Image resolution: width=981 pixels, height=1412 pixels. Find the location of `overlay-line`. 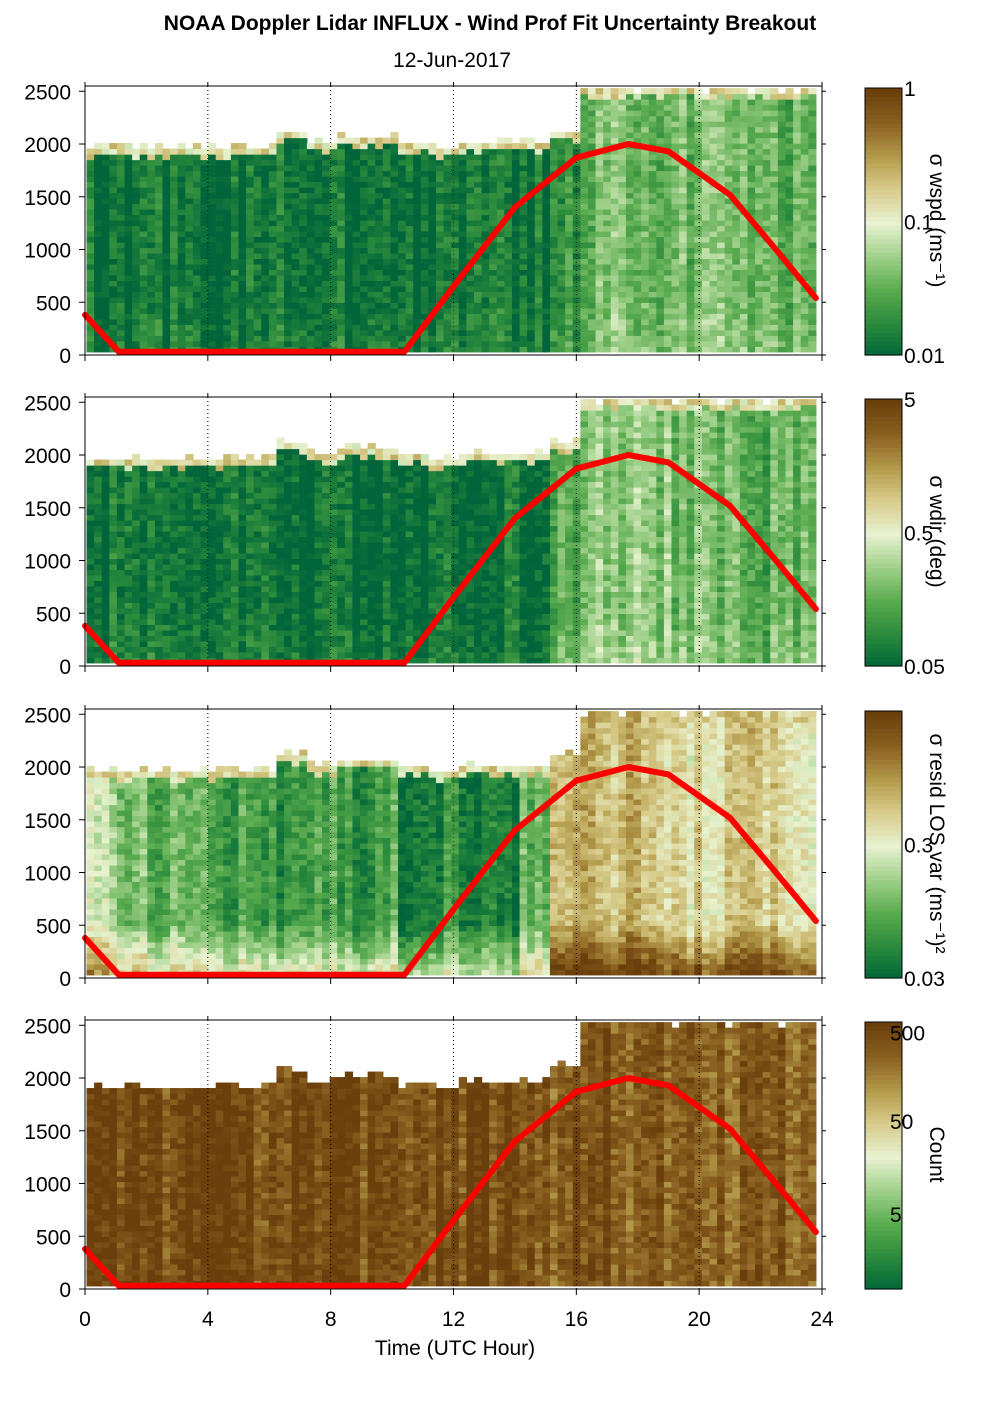

overlay-line is located at coordinates (450, 248).